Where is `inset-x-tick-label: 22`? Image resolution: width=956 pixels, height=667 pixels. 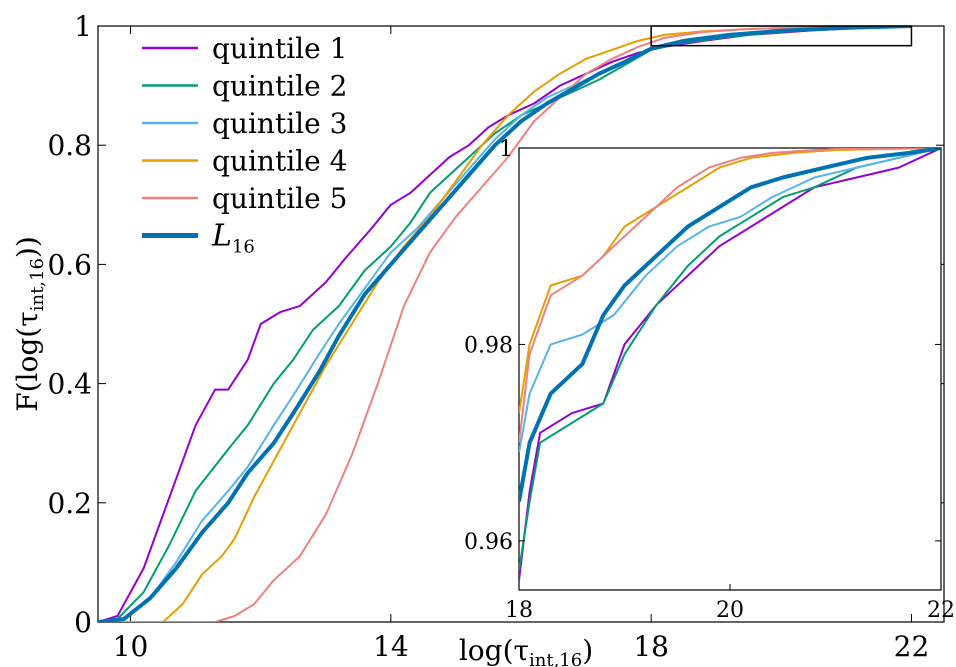 inset-x-tick-label: 22 is located at coordinates (941, 610).